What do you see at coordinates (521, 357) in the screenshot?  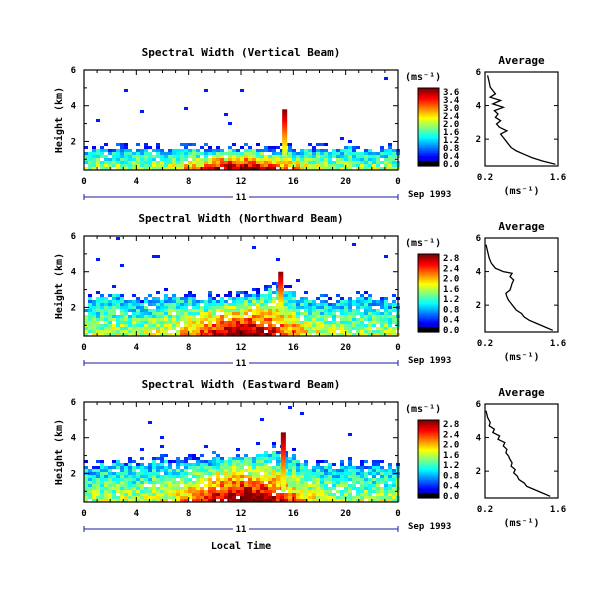 I see `average-x-axis-label: (ms⁻¹)` at bounding box center [521, 357].